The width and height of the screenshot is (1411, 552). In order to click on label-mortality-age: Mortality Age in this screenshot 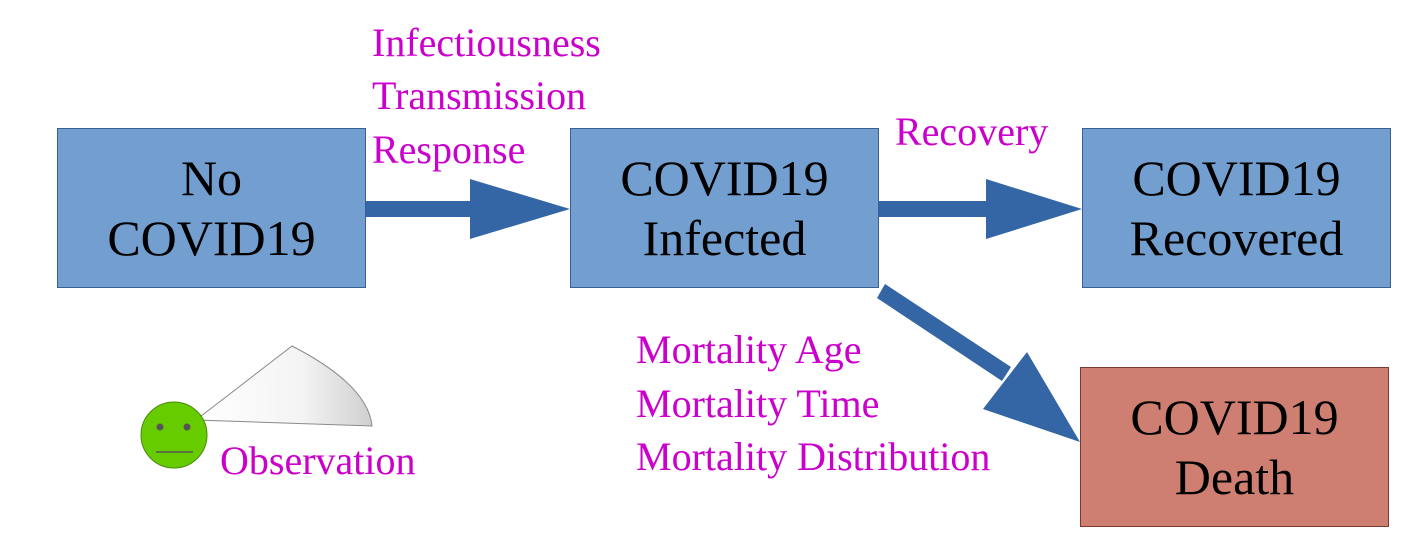, I will do `click(749, 349)`.